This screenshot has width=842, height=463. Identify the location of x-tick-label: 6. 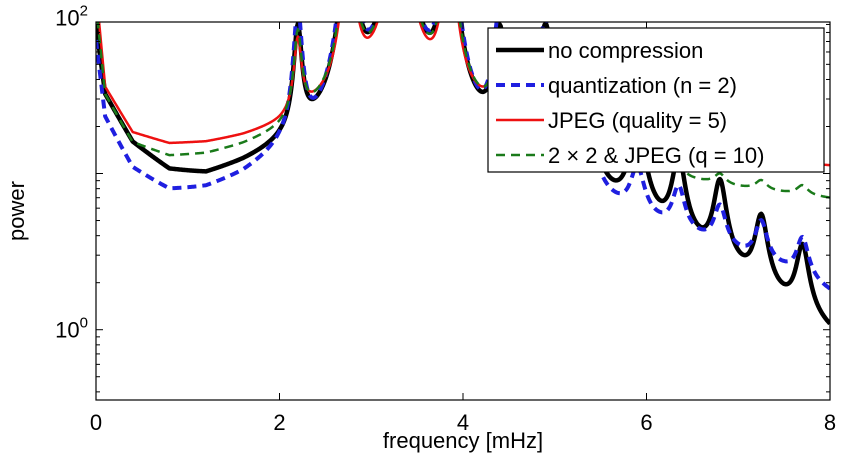
(646, 422).